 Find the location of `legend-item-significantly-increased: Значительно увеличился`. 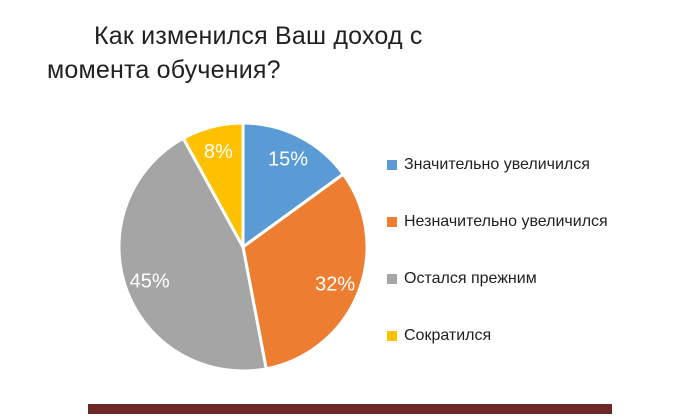

legend-item-significantly-increased: Значительно увеличился is located at coordinates (497, 164).